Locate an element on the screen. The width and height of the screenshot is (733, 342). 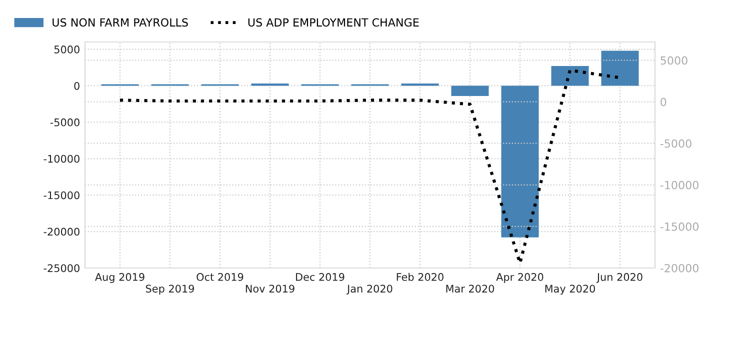
x-tick-label: Sep 2019 is located at coordinates (170, 289).